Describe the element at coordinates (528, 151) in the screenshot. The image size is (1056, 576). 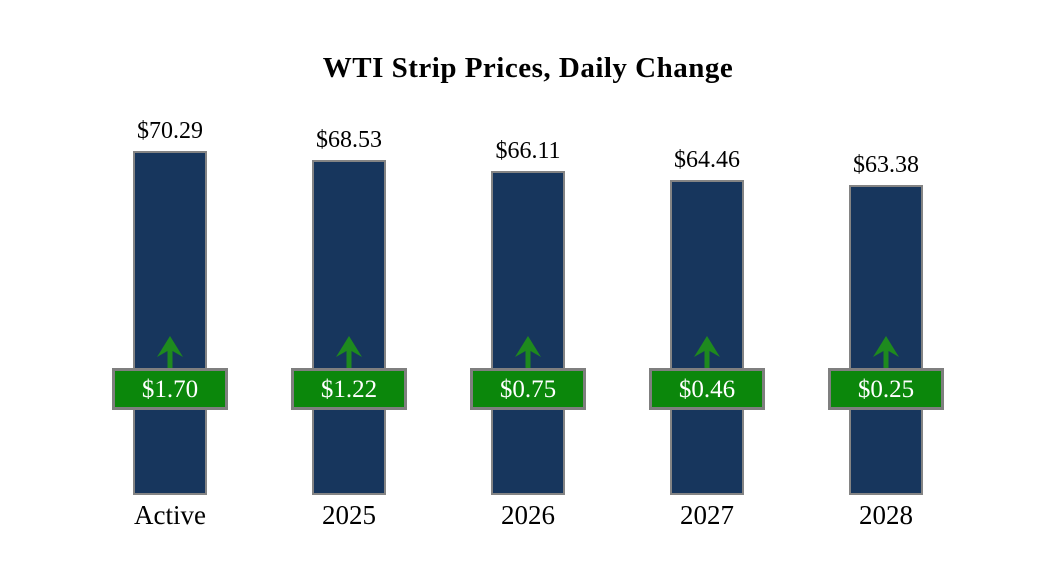
I see `price-label: $66.11` at that location.